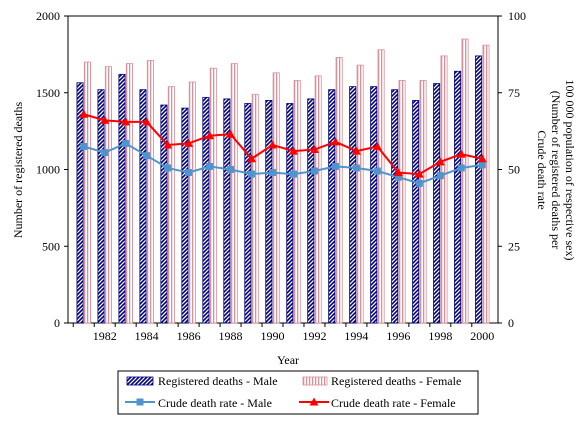  Describe the element at coordinates (231, 133) in the screenshot. I see `point-crude-death-rate-female-1988` at that location.